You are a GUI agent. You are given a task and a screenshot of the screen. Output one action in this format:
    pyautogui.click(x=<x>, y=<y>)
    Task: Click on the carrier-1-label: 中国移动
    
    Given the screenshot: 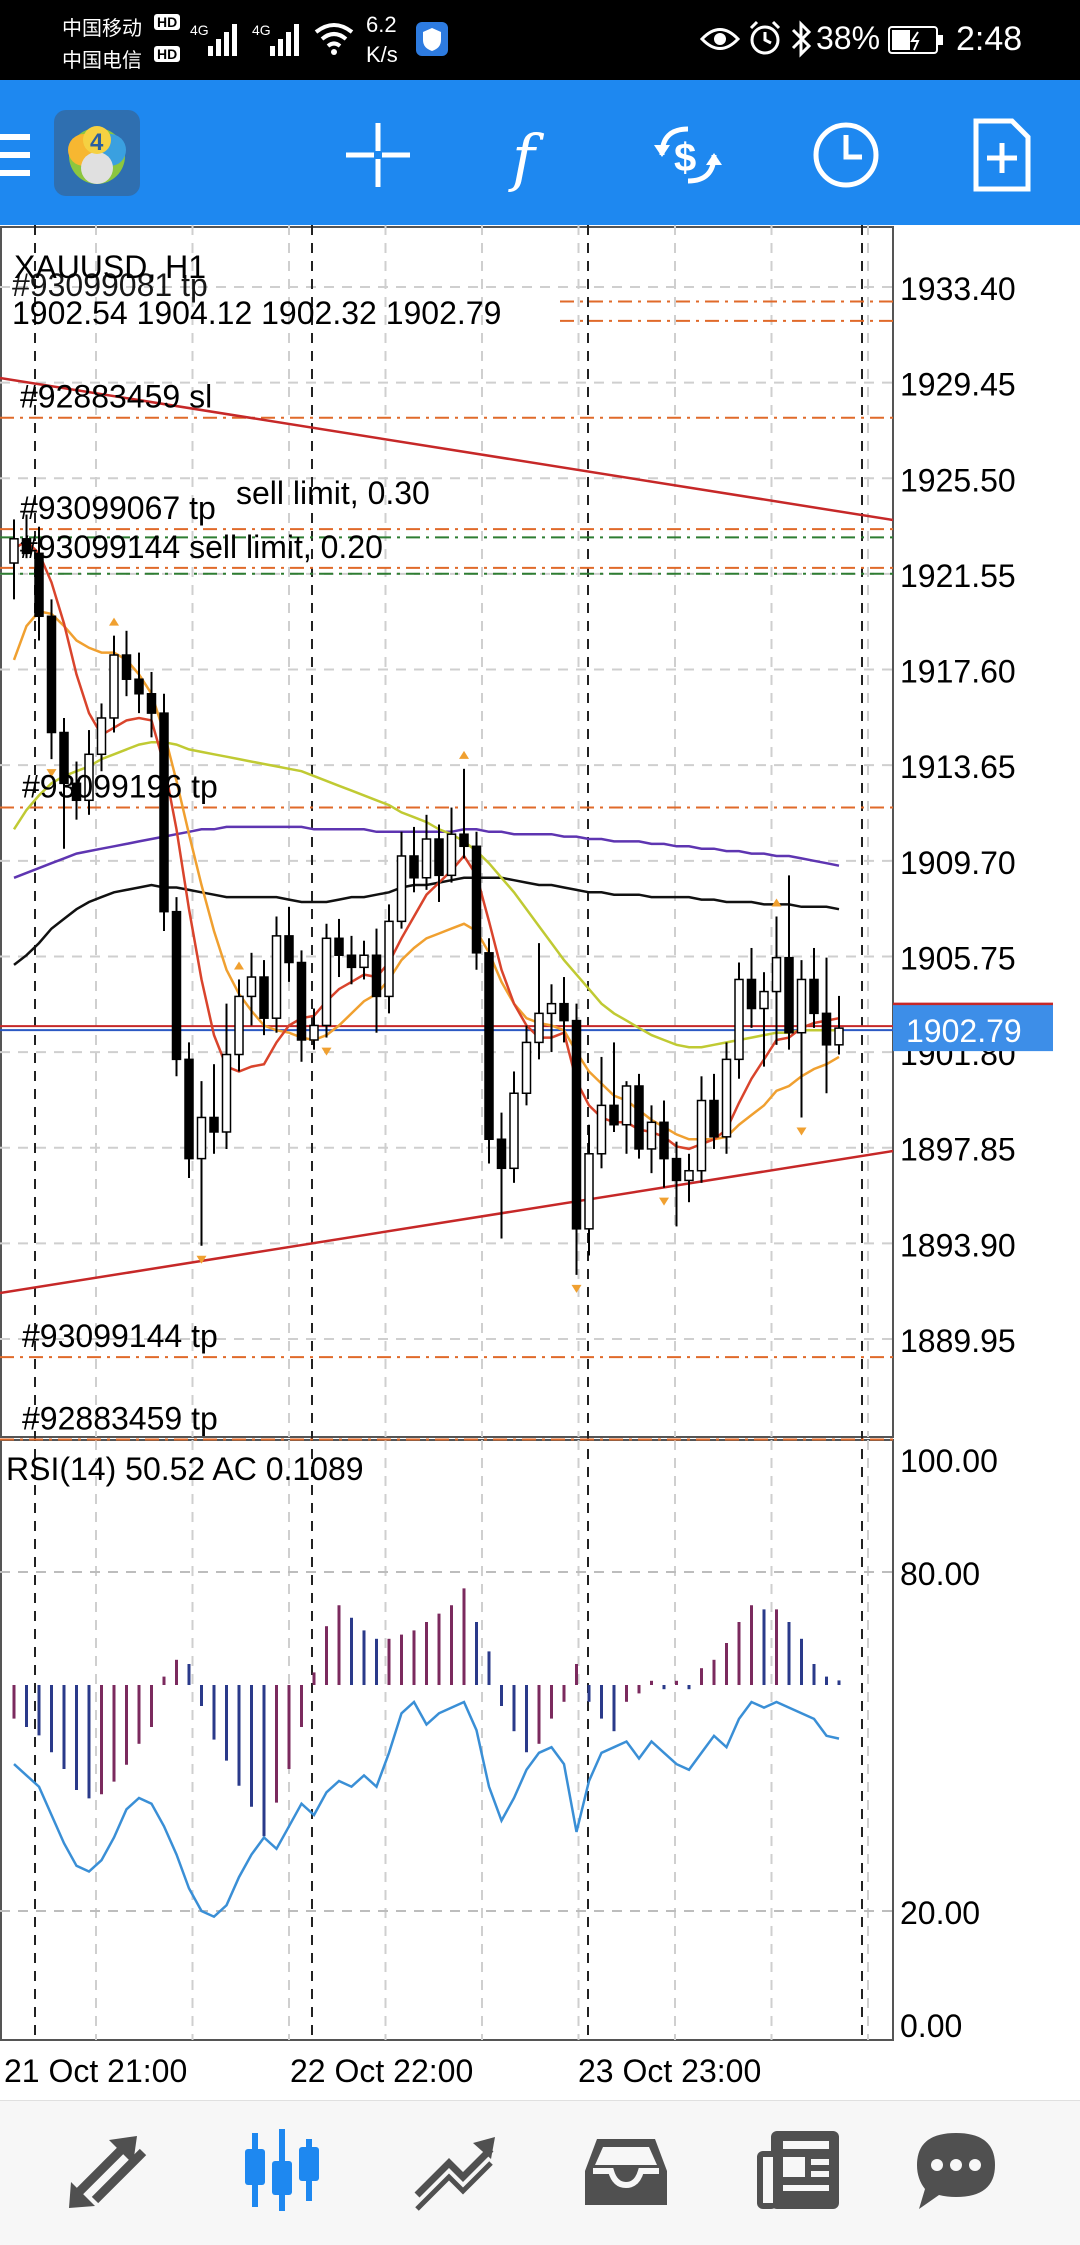 What is the action you would take?
    pyautogui.click(x=102, y=29)
    